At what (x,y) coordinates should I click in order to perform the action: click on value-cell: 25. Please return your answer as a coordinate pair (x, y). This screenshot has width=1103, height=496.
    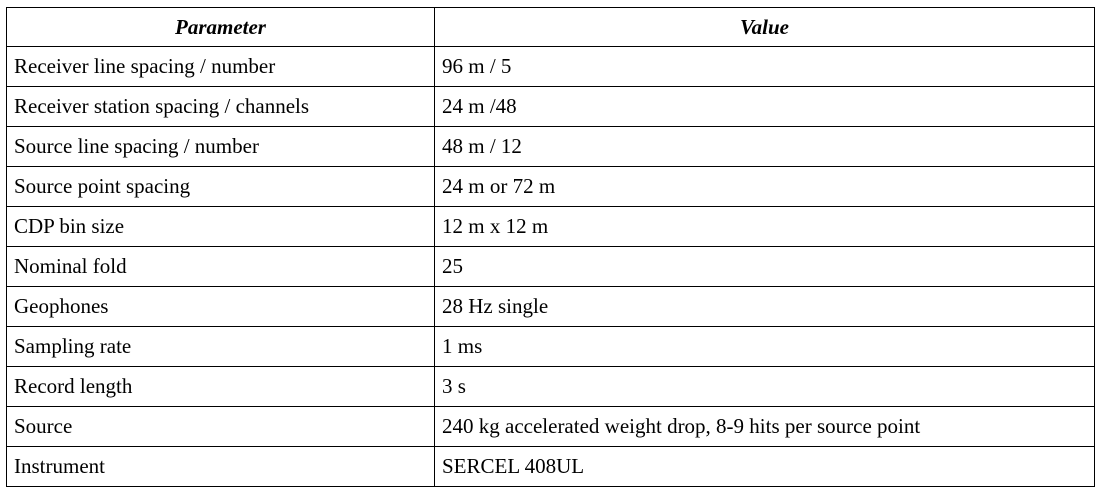
    Looking at the image, I should click on (764, 266).